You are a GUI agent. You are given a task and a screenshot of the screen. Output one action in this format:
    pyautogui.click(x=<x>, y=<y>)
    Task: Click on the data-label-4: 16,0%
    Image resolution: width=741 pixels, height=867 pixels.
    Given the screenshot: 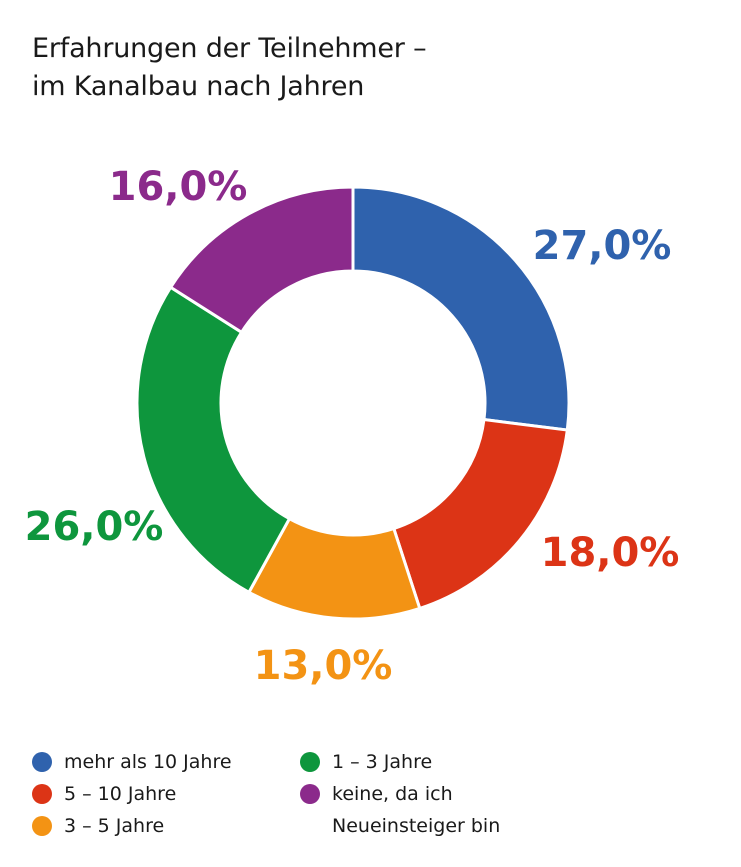 What is the action you would take?
    pyautogui.click(x=178, y=187)
    